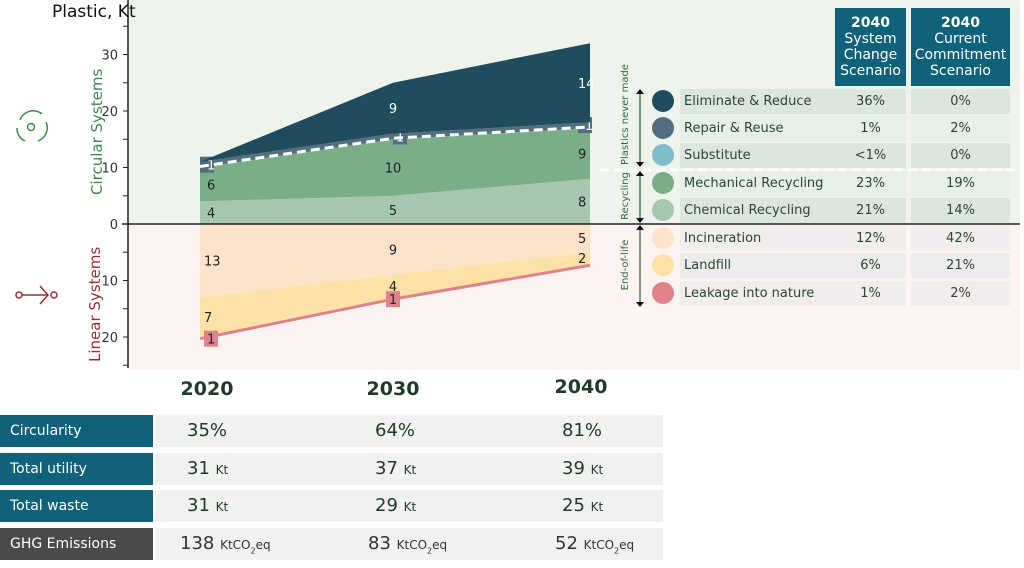 The image size is (1024, 568). What do you see at coordinates (870, 47) in the screenshot?
I see `scenario-header-1: 2040 System Change Scenario` at bounding box center [870, 47].